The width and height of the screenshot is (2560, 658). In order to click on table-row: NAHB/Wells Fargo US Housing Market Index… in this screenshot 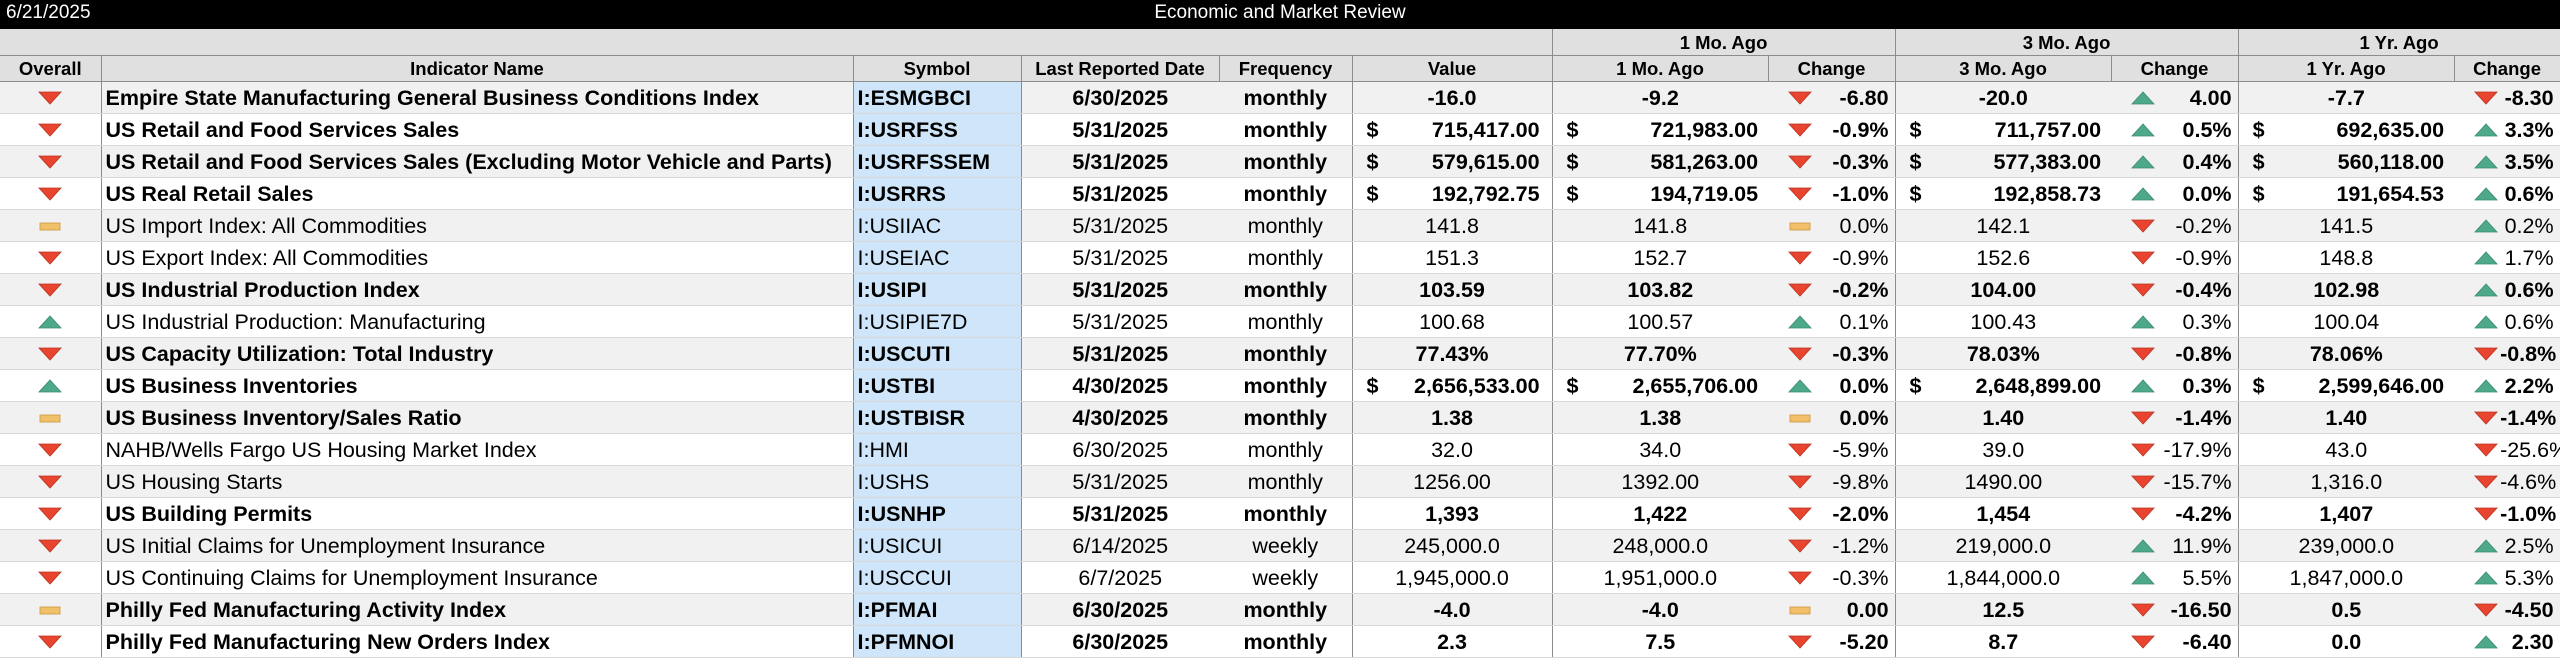, I will do `click(1280, 449)`.